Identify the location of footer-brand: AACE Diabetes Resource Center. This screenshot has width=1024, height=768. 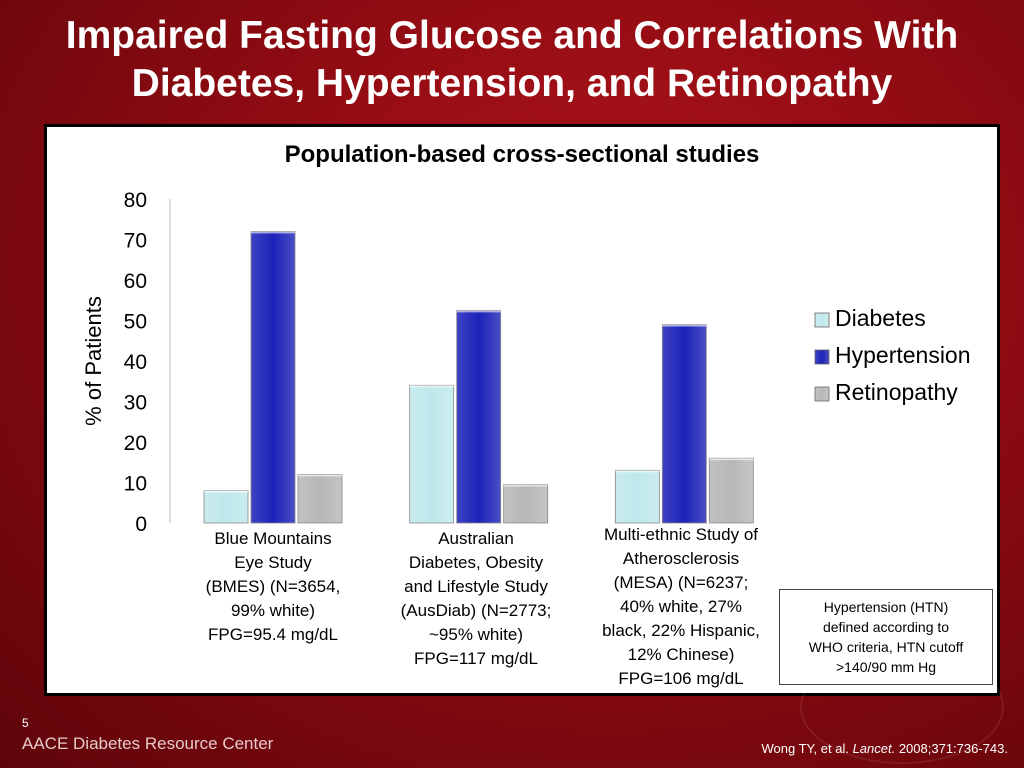
(148, 743).